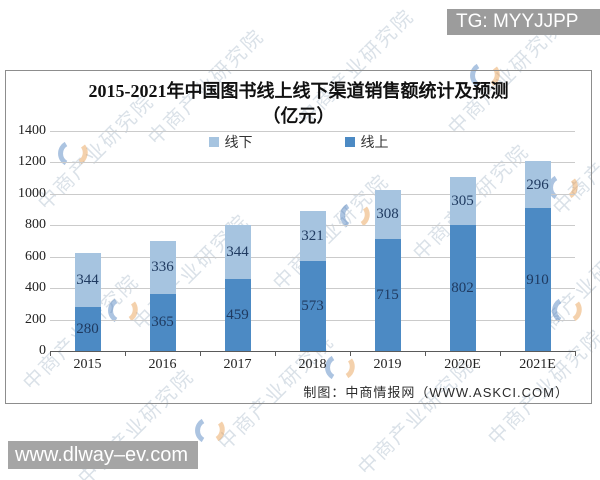  I want to click on chart-title-line2: （亿元）, so click(298, 116).